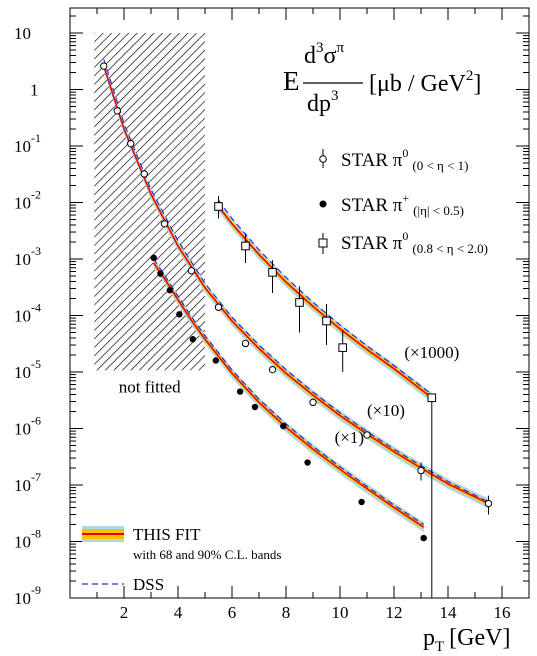  I want to click on ylabel-unit: [μb / GeV2], so click(425, 82).